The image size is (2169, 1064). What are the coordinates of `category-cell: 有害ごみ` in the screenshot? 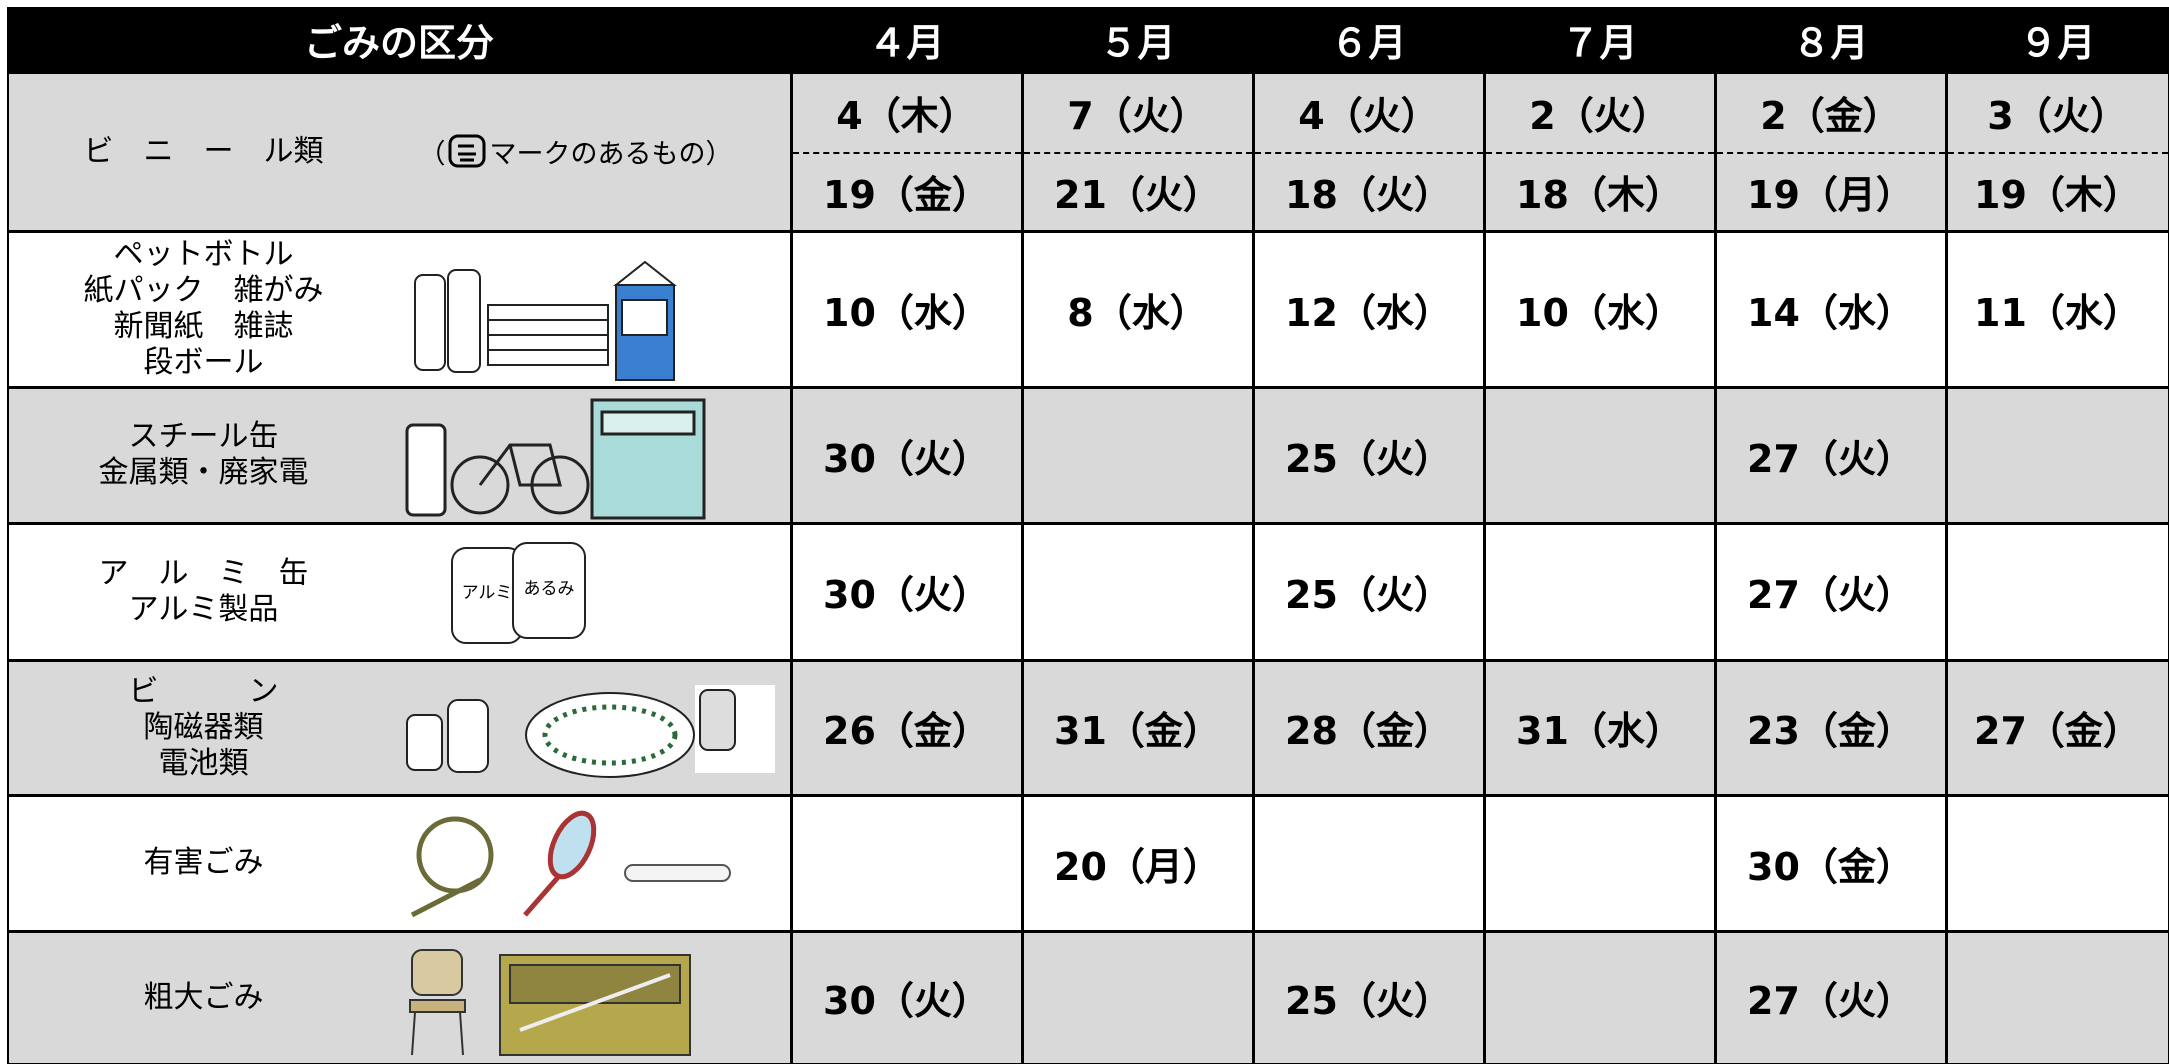 It's located at (399, 863).